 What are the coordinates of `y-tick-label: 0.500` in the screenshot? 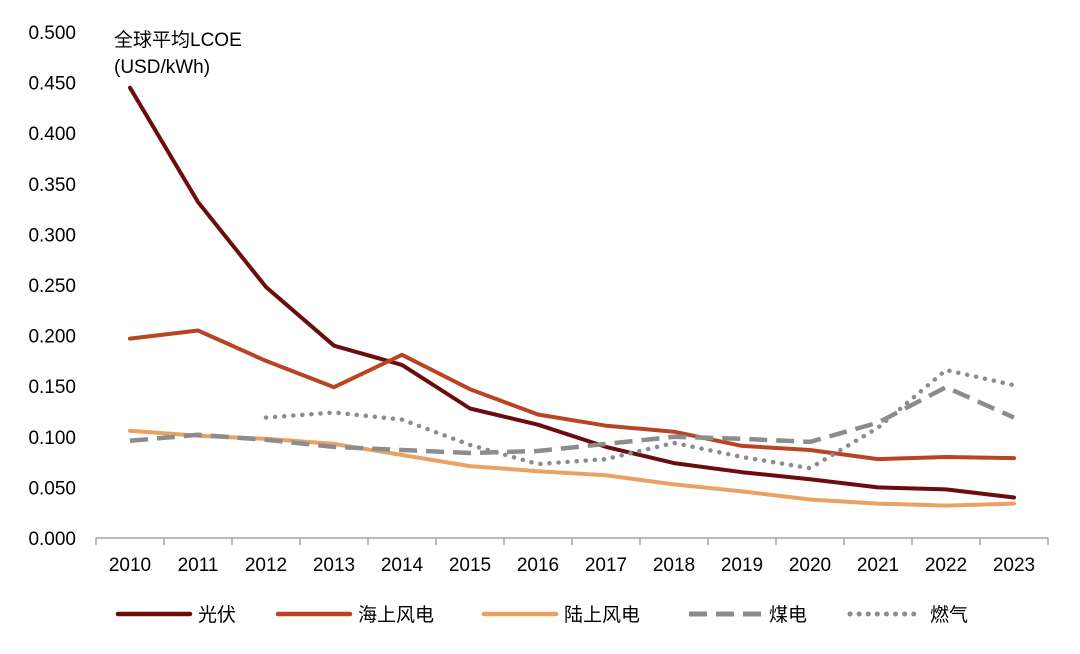 It's located at (52, 33).